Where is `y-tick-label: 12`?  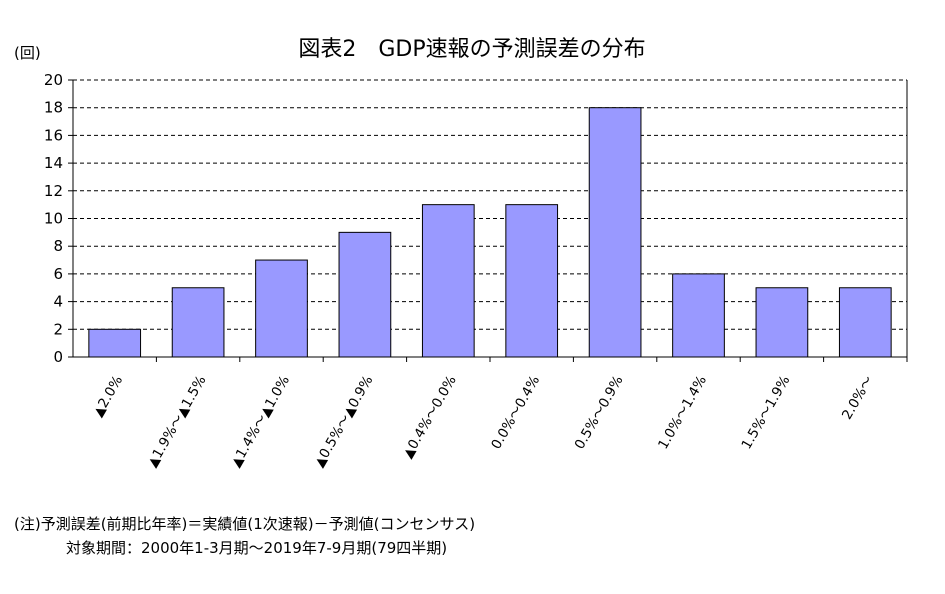
y-tick-label: 12 is located at coordinates (53, 191).